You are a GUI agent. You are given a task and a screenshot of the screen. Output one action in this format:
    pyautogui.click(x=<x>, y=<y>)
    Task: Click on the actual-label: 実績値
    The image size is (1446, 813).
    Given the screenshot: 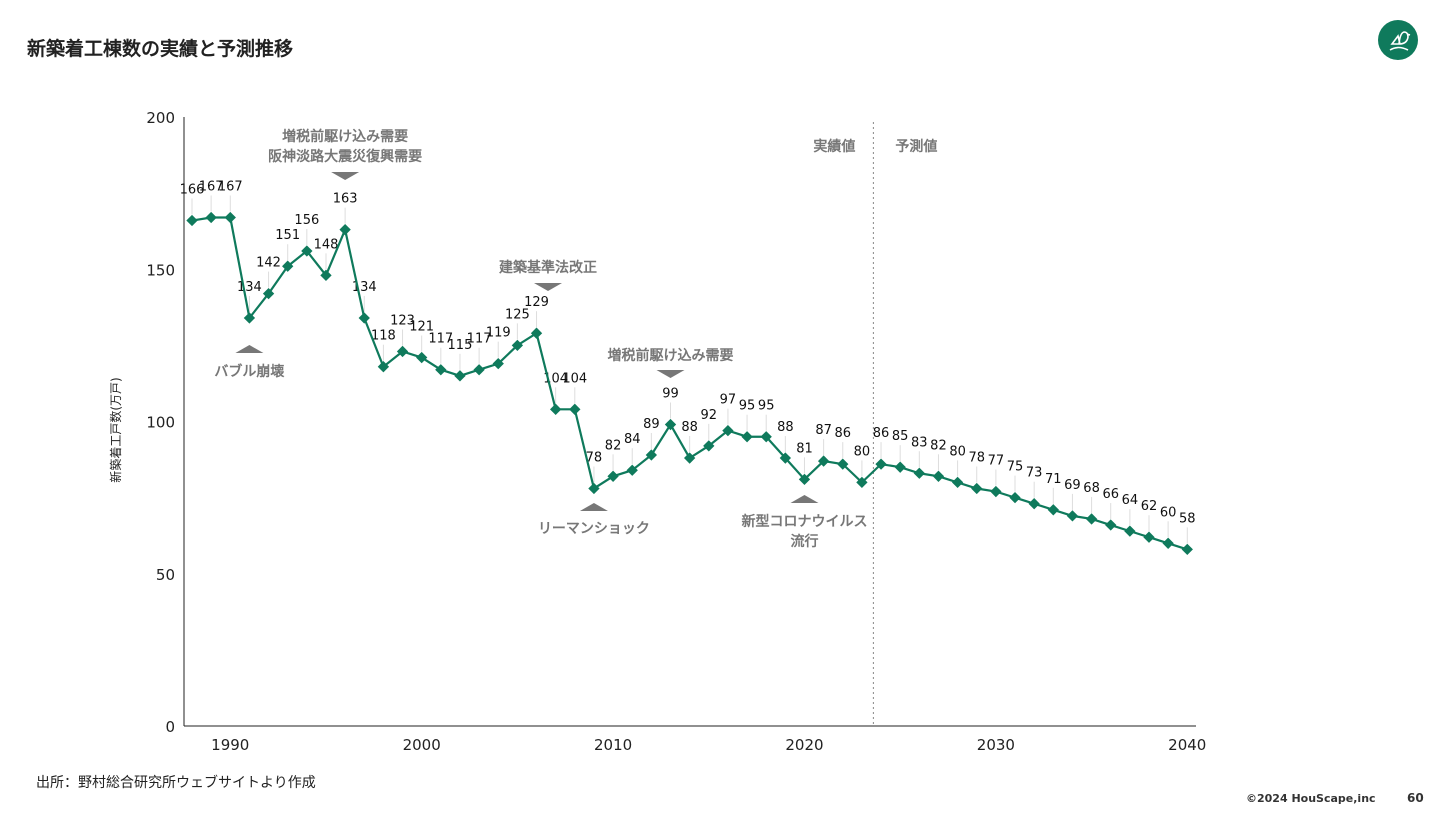 What is the action you would take?
    pyautogui.click(x=834, y=146)
    